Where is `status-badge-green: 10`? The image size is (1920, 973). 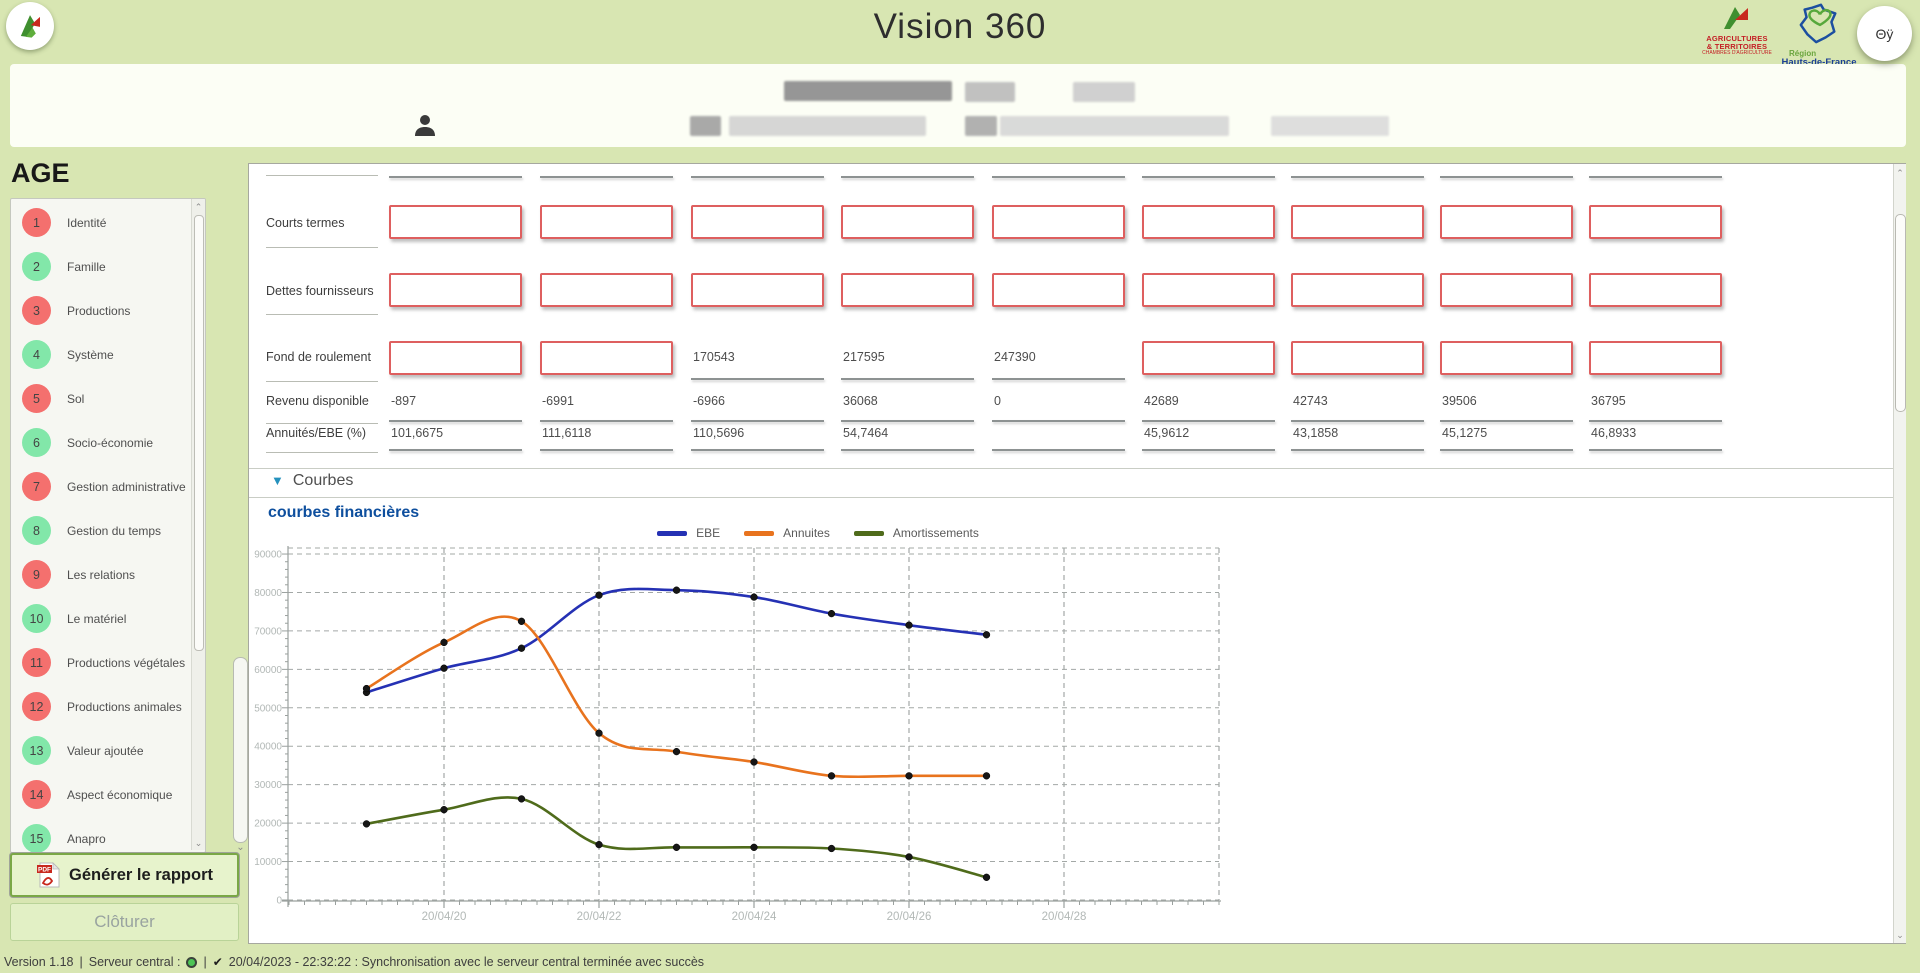
status-badge-green: 10 is located at coordinates (36, 618).